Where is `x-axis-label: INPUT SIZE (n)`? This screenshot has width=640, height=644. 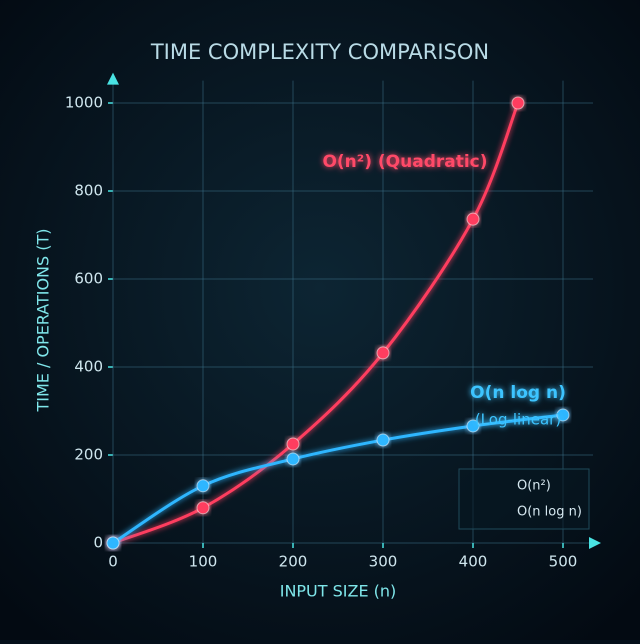 x-axis-label: INPUT SIZE (n) is located at coordinates (338, 591).